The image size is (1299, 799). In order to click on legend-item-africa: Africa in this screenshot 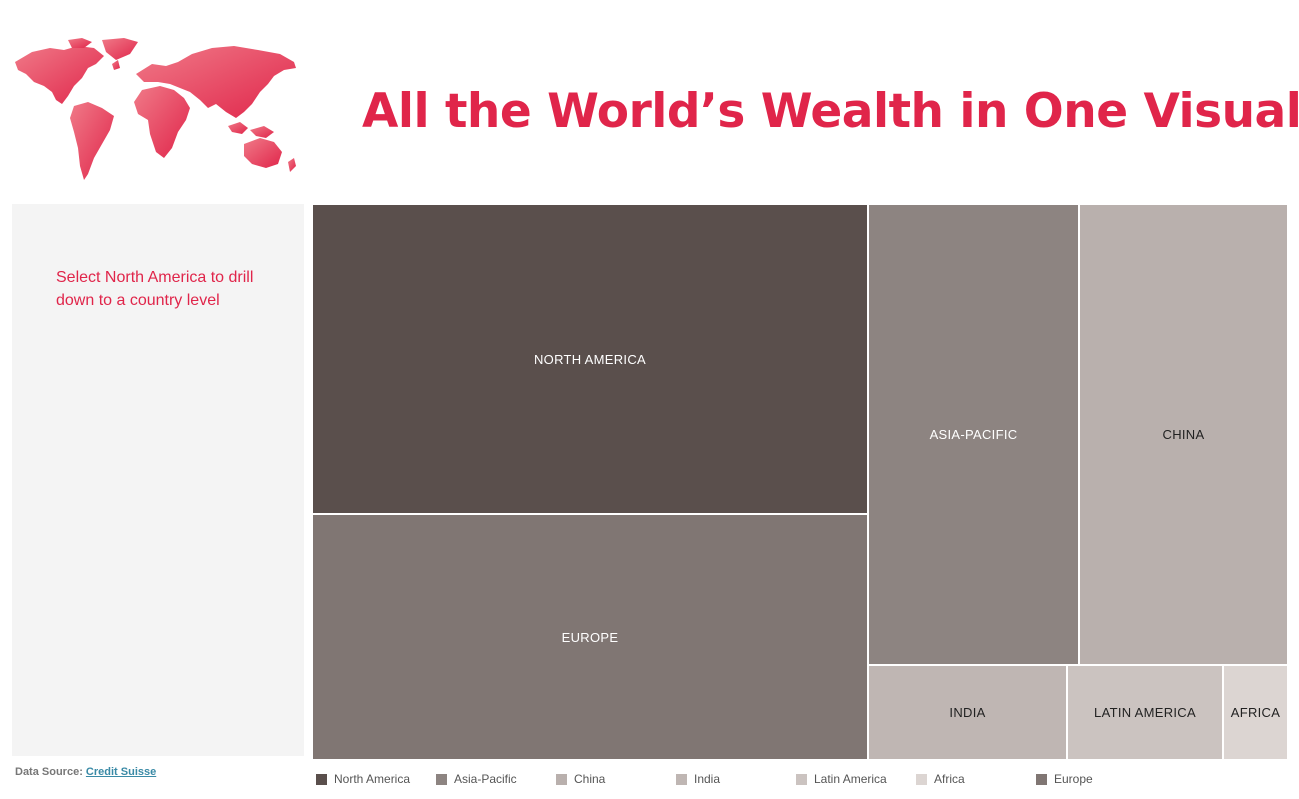, I will do `click(940, 779)`.